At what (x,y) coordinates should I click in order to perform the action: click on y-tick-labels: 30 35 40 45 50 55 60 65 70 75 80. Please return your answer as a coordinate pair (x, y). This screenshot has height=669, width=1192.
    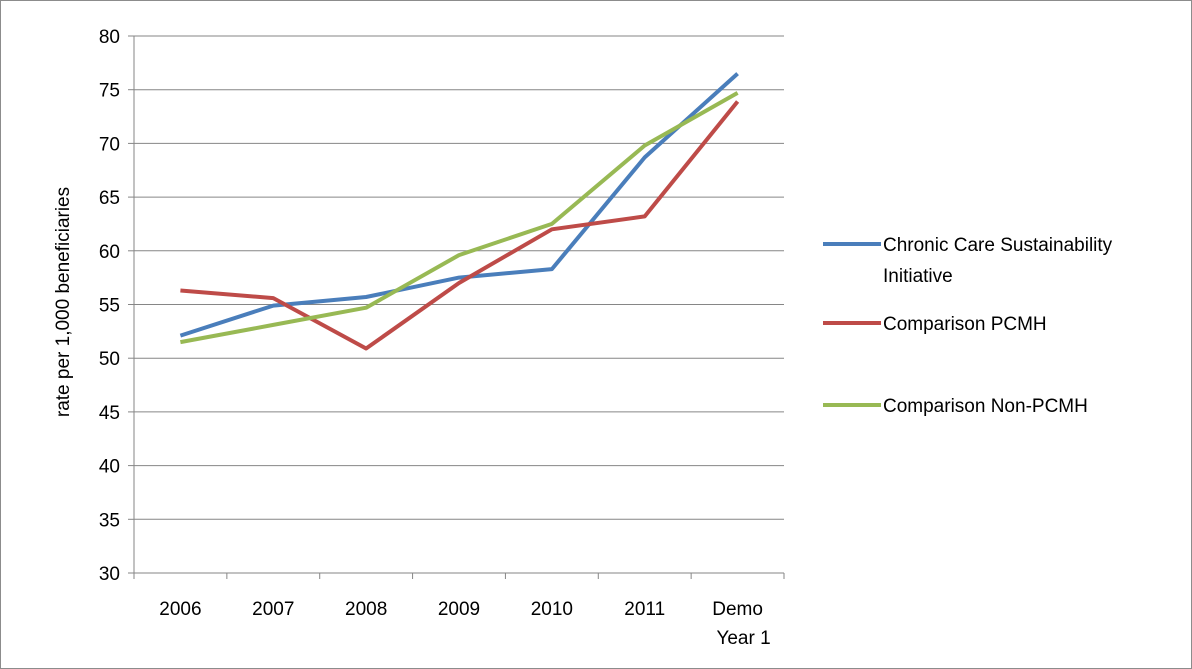
    Looking at the image, I should click on (109, 306).